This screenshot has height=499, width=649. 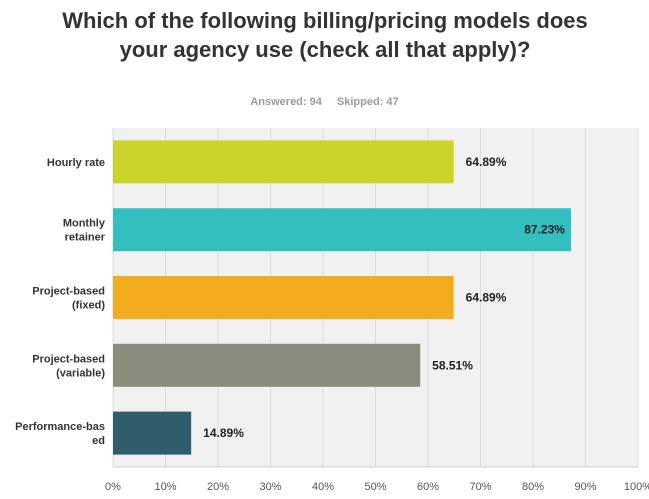 I want to click on category-label-line: Hourly rate, so click(x=76, y=163).